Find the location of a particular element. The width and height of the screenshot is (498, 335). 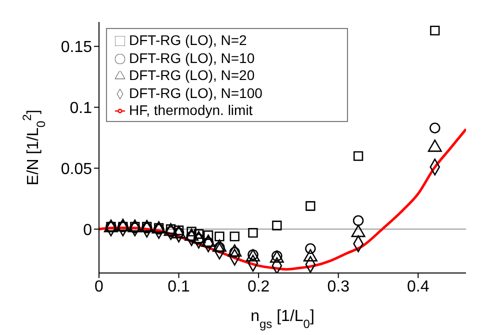

x-axis-title: n$_{gs}$ [1/L$_{0}$] is located at coordinates (282, 319).